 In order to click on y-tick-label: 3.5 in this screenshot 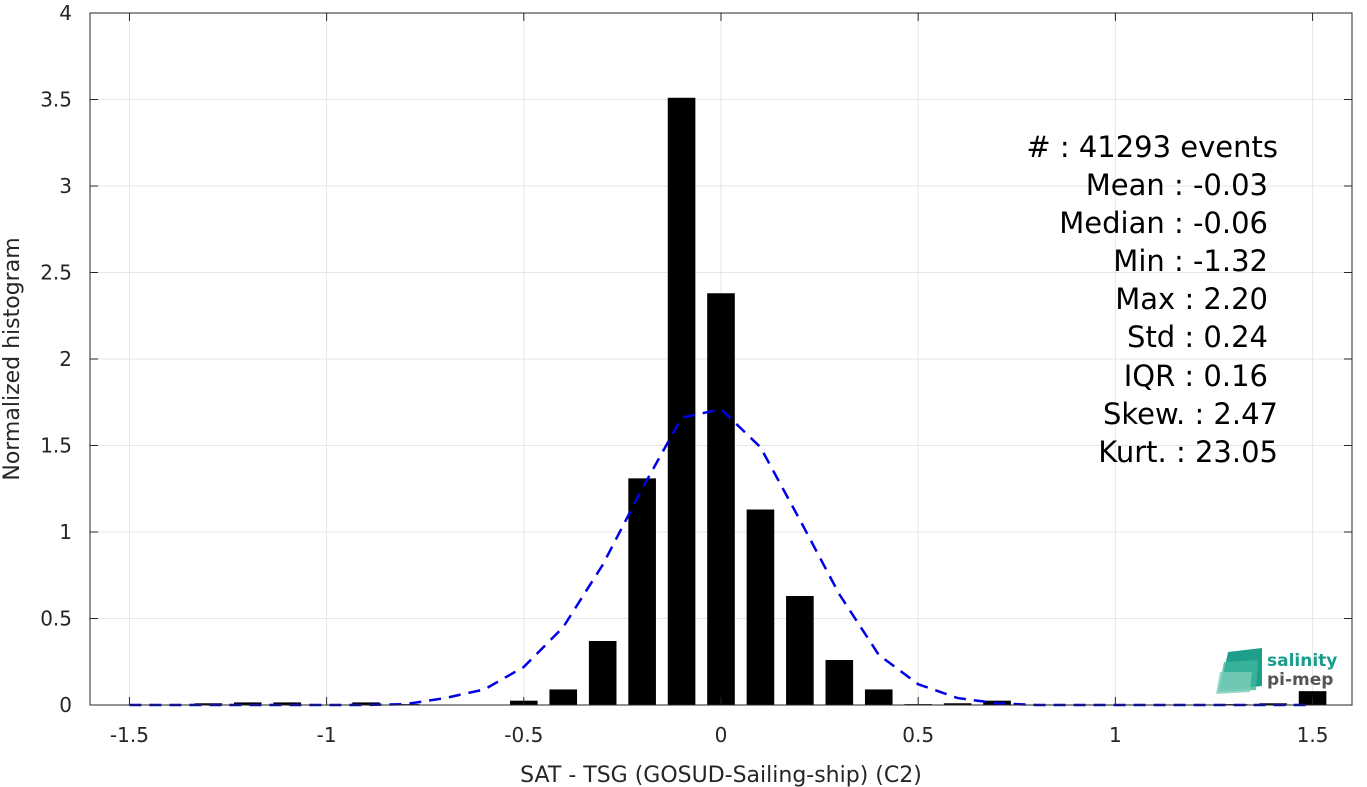, I will do `click(56, 100)`.